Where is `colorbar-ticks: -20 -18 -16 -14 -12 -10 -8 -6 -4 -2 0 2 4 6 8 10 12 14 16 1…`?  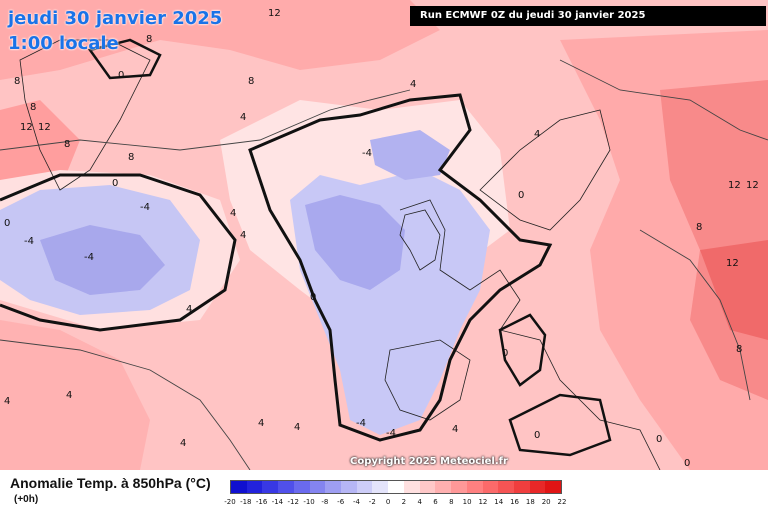 colorbar-ticks: -20 -18 -16 -14 -12 -10 -8 -6 -4 -2 0 2 4 6 8 10 12 14 16 1… is located at coordinates (395, 503).